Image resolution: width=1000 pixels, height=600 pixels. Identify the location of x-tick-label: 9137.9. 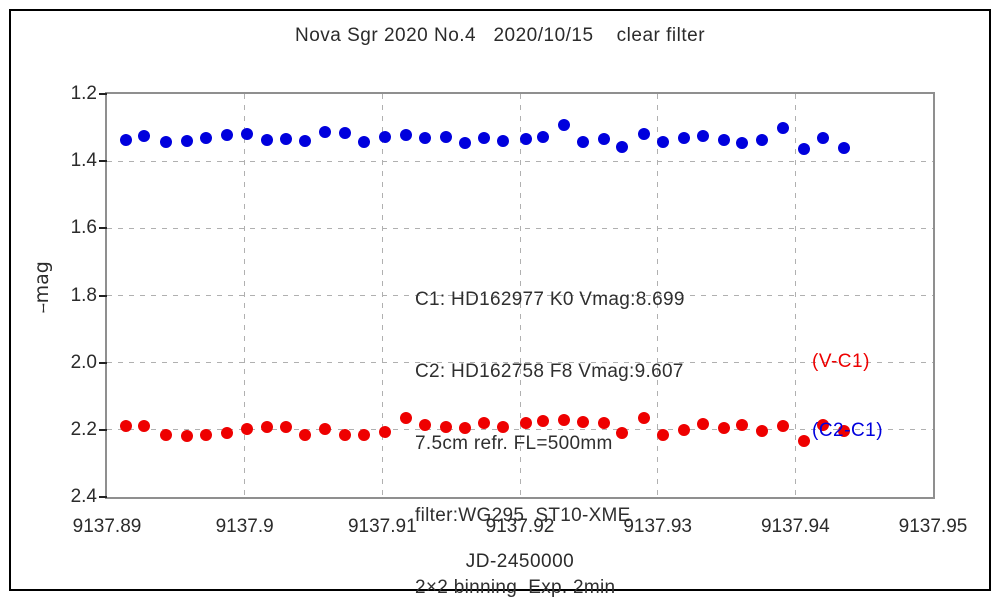
(244, 526).